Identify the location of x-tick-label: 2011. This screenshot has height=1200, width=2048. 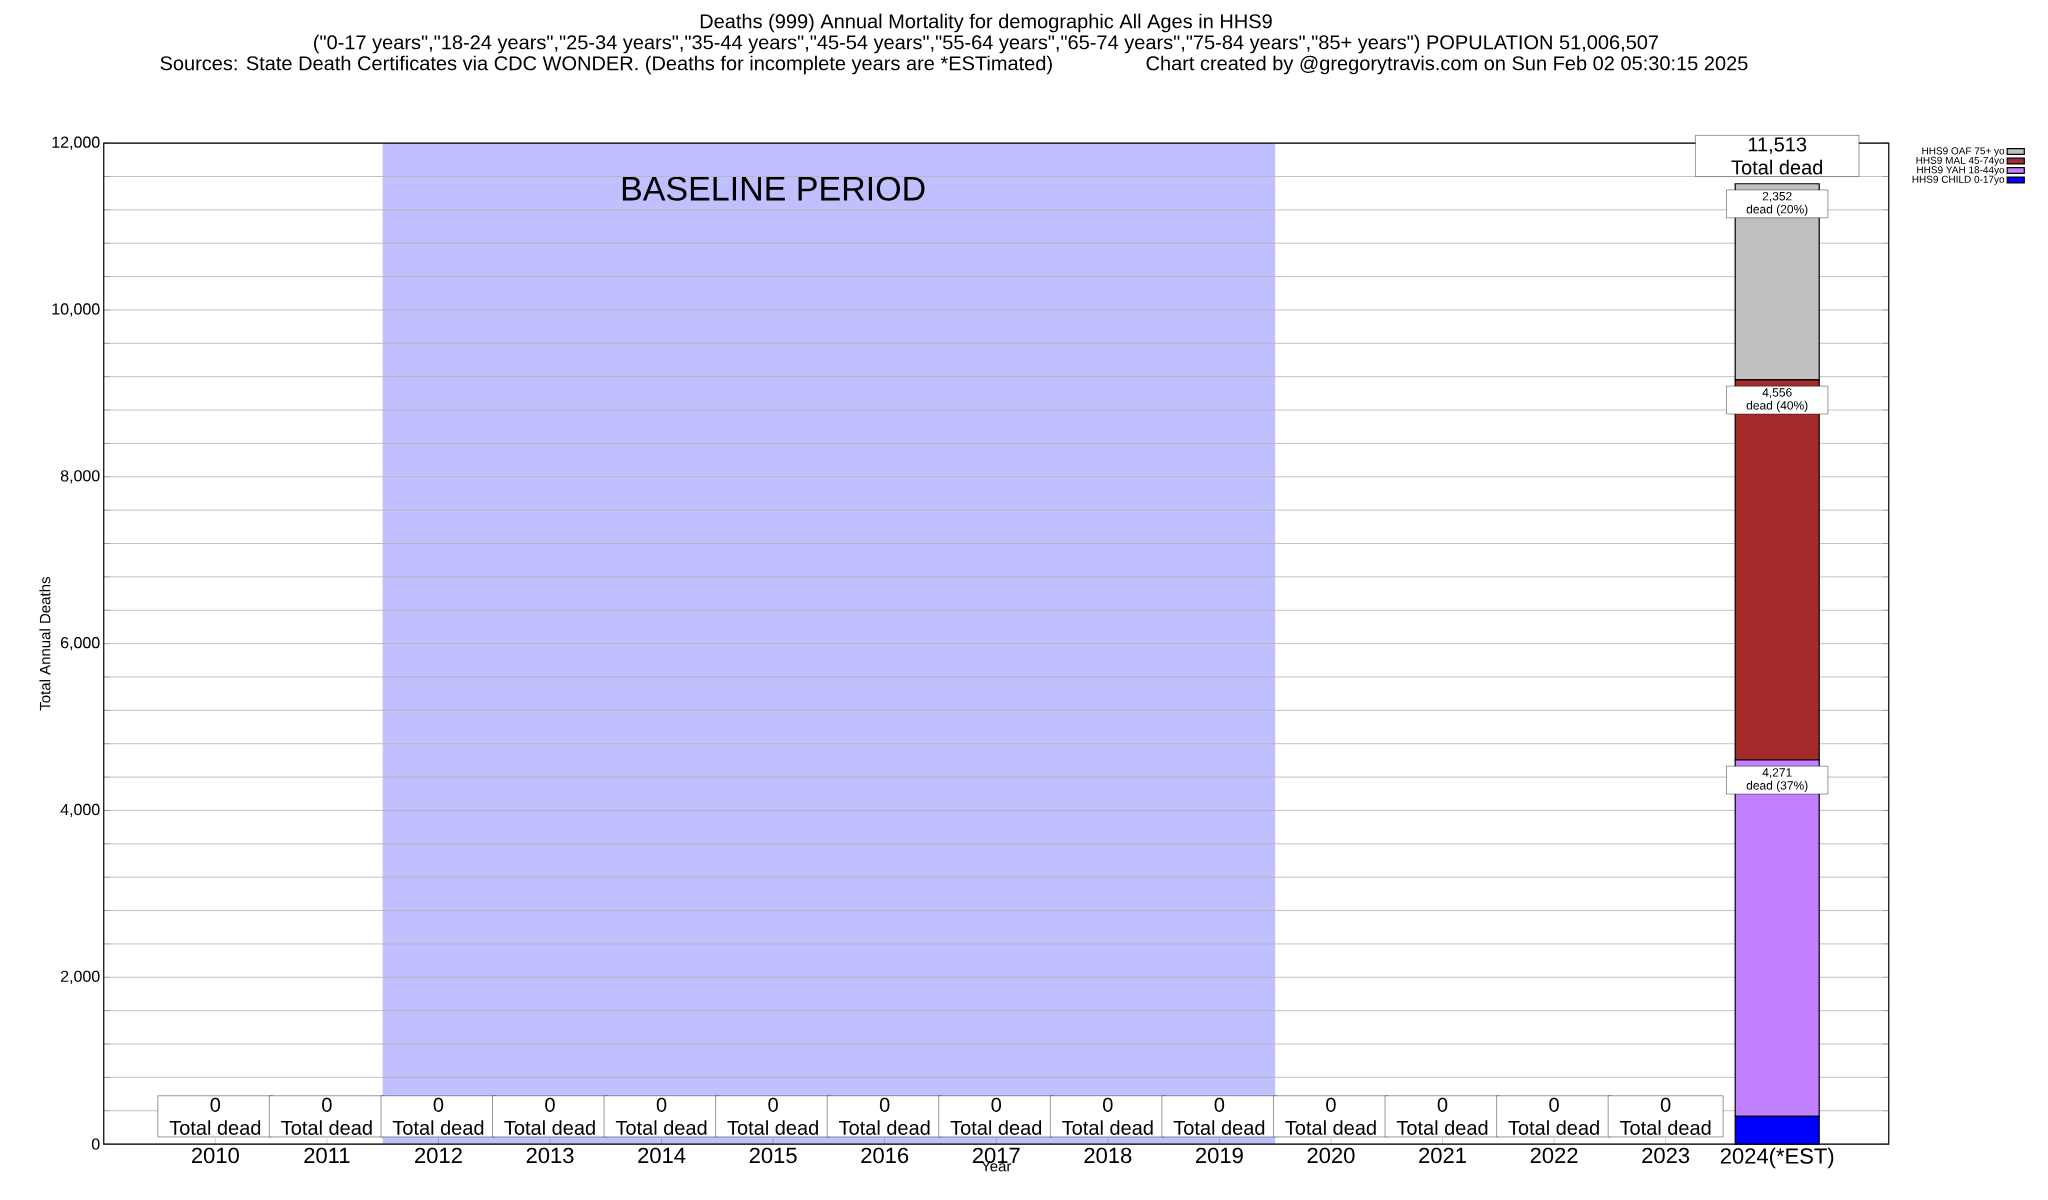
(327, 1155).